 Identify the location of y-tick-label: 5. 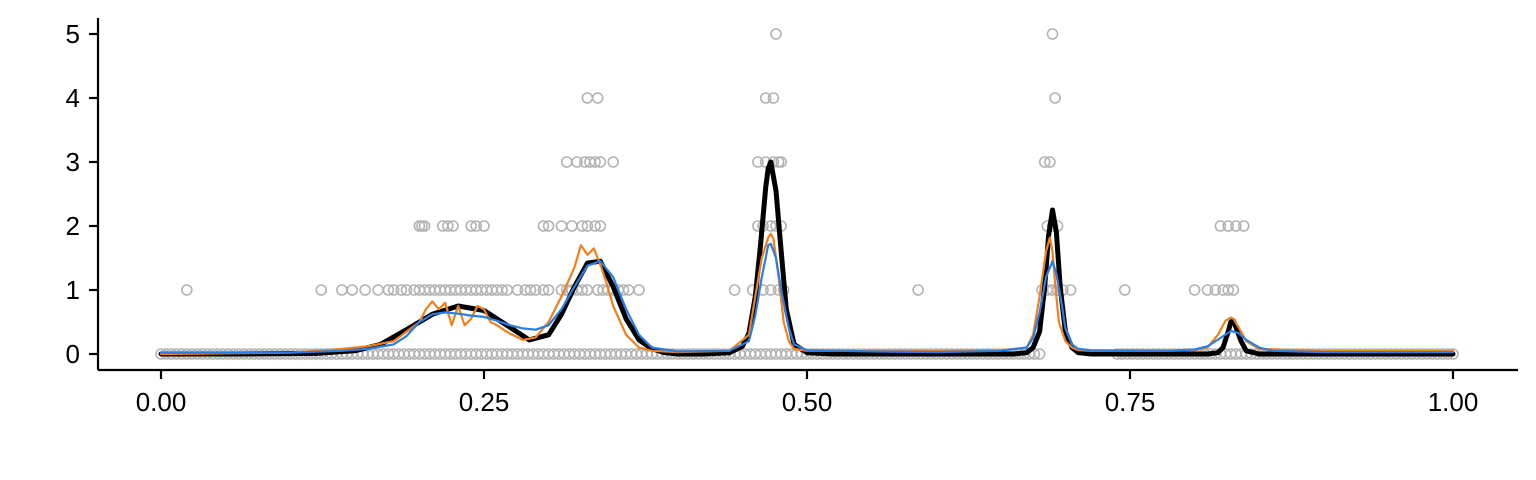
(73, 34).